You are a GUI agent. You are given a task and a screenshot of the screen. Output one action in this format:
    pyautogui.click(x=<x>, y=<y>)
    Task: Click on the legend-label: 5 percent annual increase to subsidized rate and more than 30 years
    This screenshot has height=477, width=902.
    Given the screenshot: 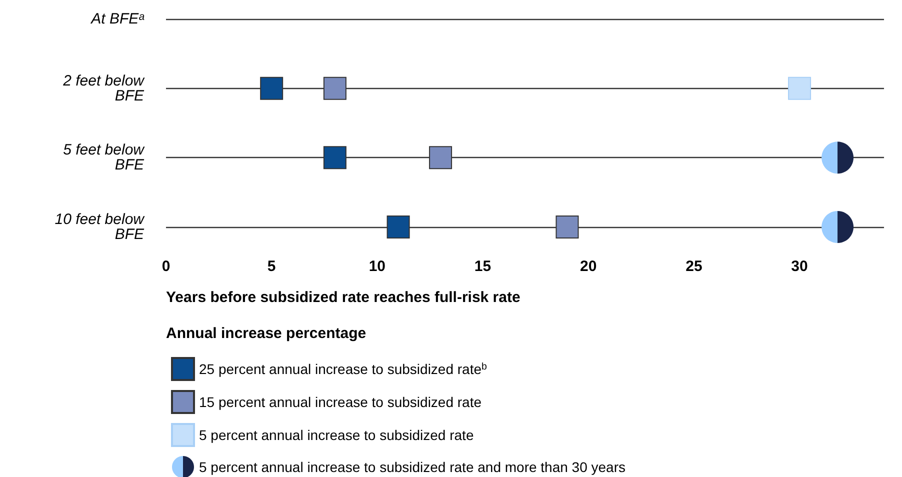 What is the action you would take?
    pyautogui.click(x=412, y=467)
    